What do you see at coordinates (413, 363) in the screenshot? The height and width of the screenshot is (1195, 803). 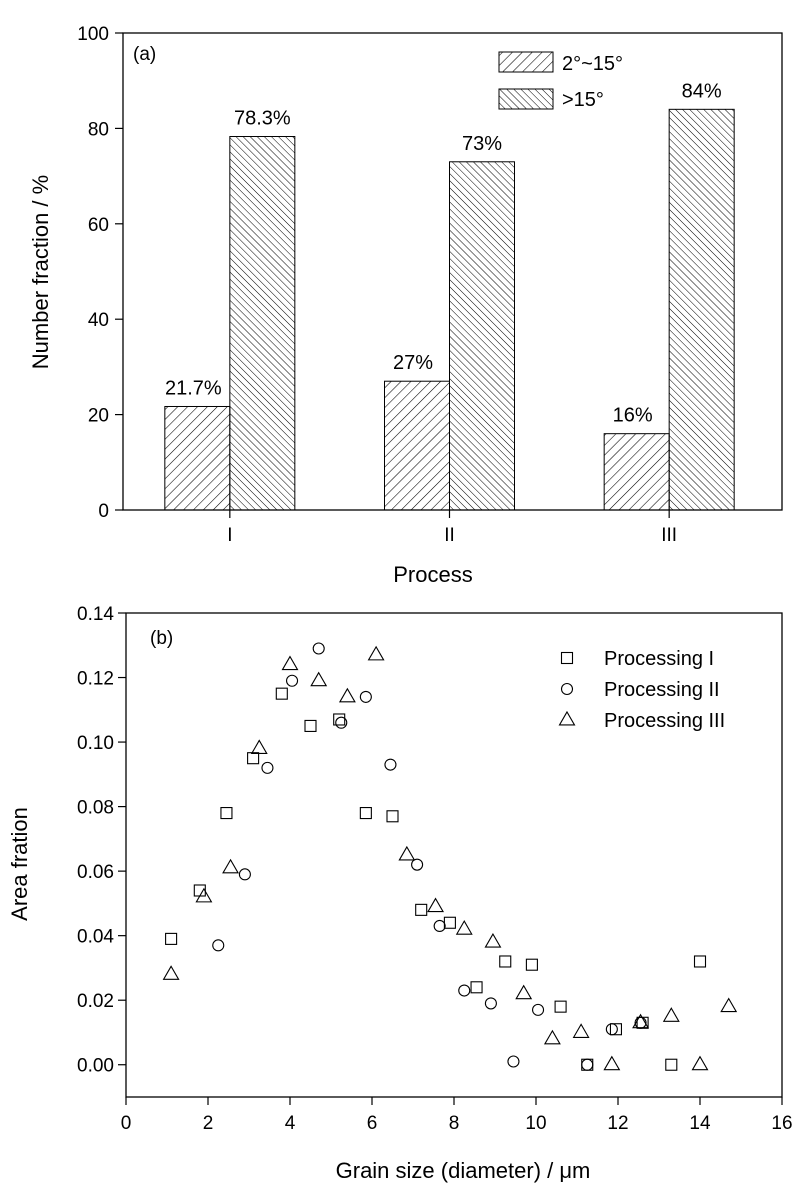 I see `bar-value-label: 27%` at bounding box center [413, 363].